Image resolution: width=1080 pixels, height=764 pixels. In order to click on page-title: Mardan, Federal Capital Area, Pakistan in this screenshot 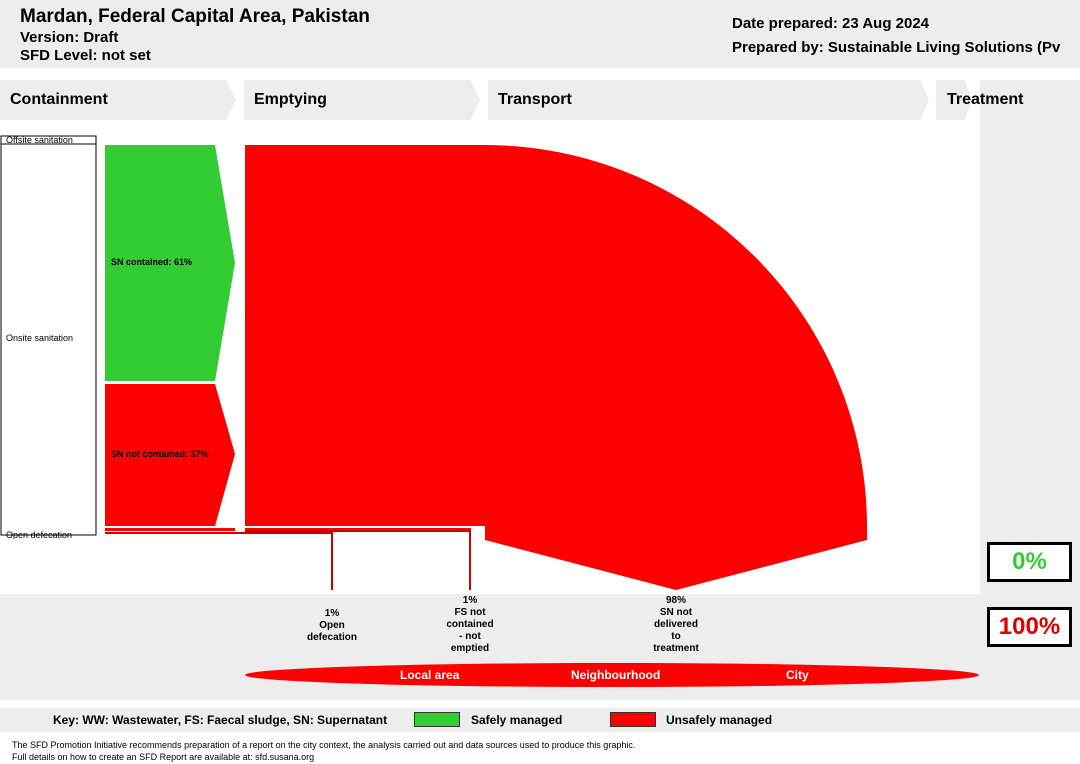, I will do `click(195, 16)`.